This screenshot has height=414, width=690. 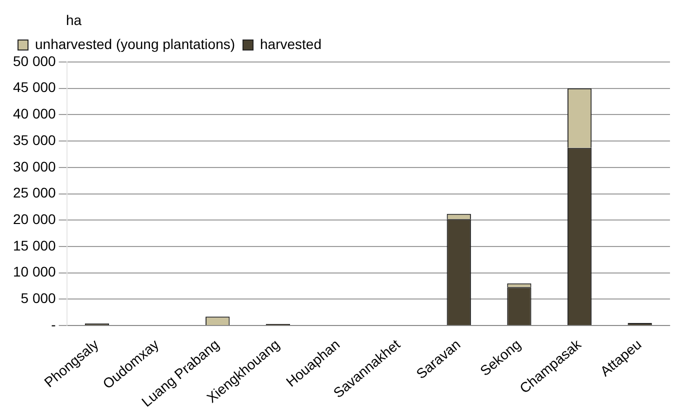 I want to click on y-tick-label: 30 000, so click(x=34, y=166).